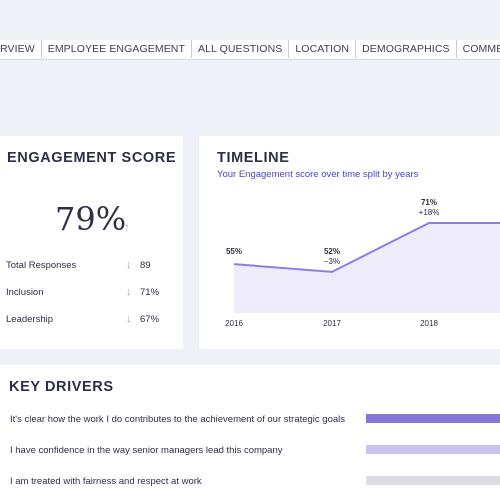  Describe the element at coordinates (429, 202) in the screenshot. I see `data-label: 71%` at that location.